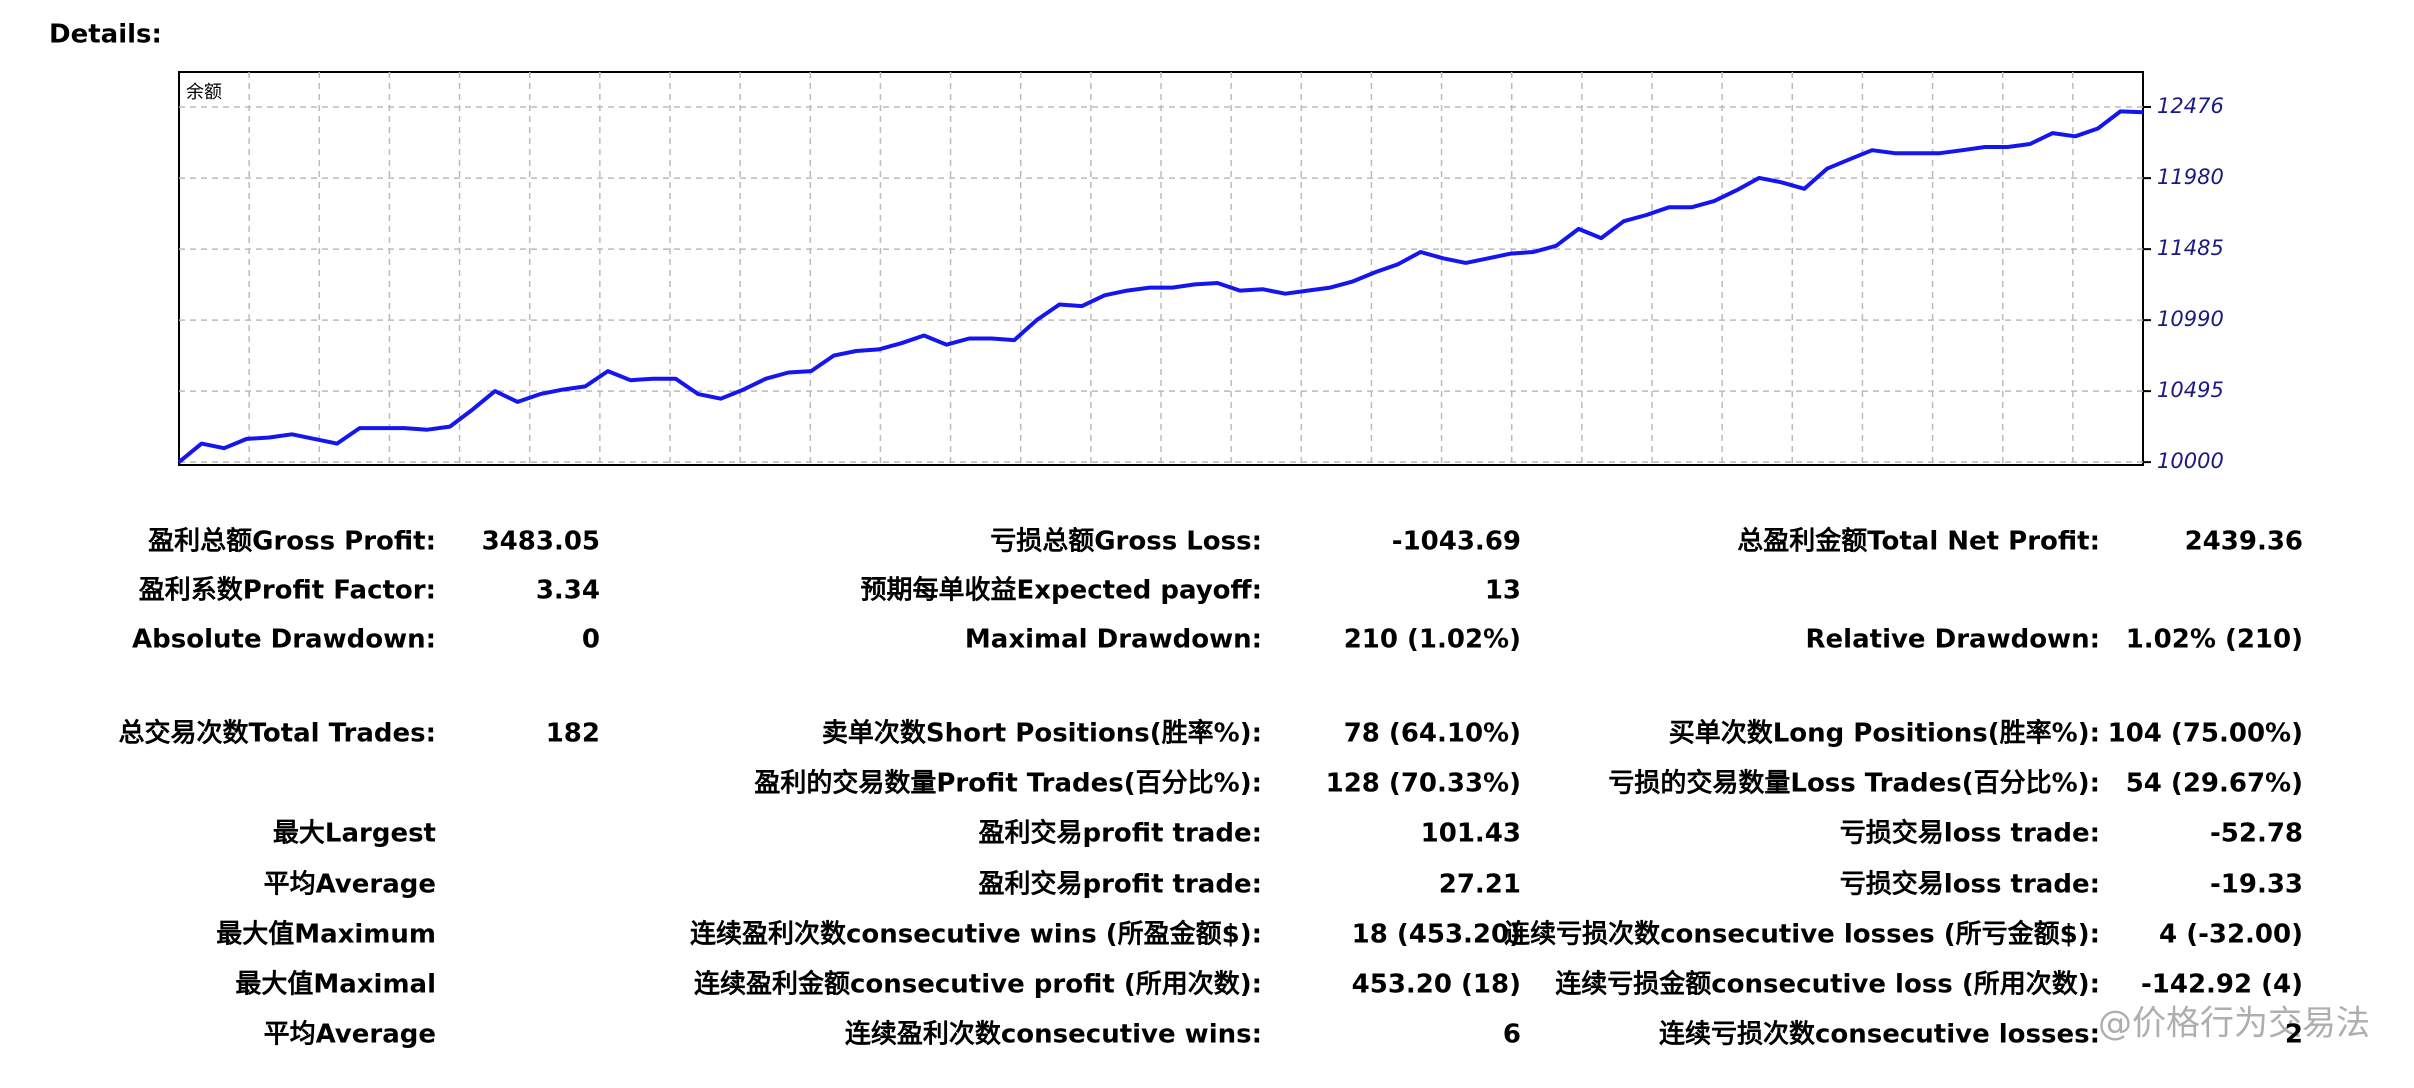  Describe the element at coordinates (1423, 784) in the screenshot. I see `value: 128 (70.33%)` at that location.